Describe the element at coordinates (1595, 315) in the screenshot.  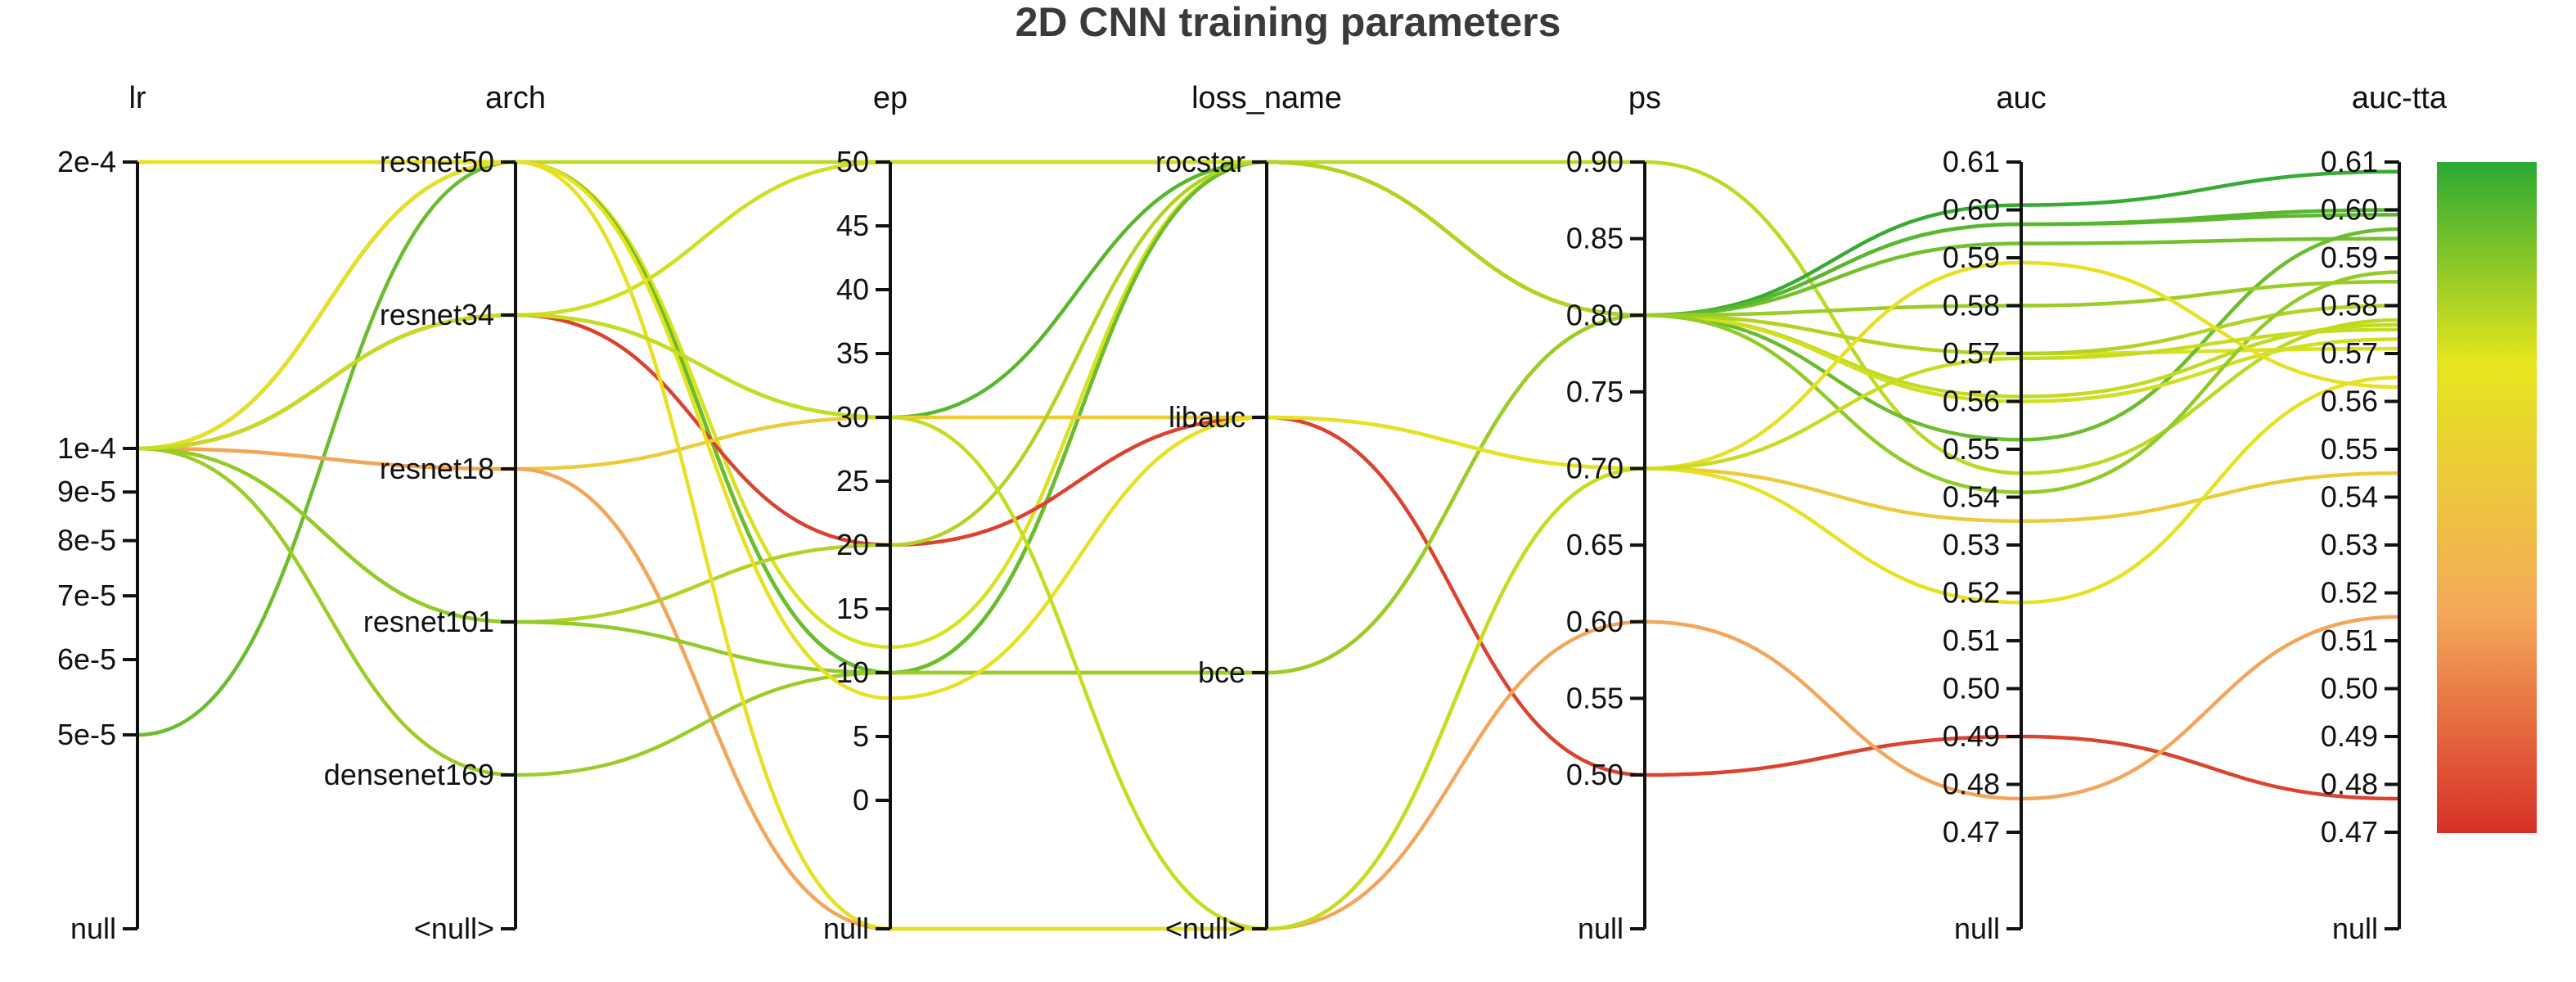
I see `tick-label: 0.80` at that location.